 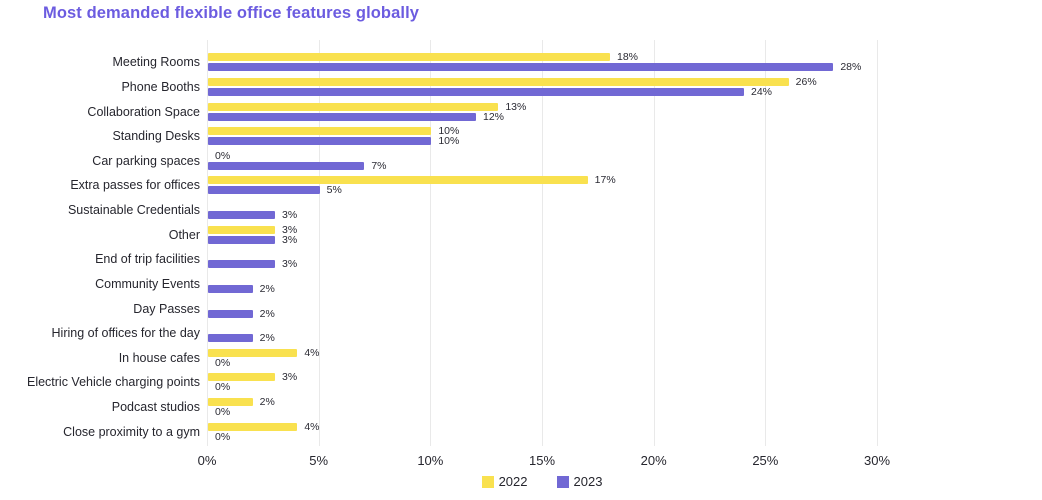 What do you see at coordinates (156, 136) in the screenshot?
I see `category-label: Standing Desks` at bounding box center [156, 136].